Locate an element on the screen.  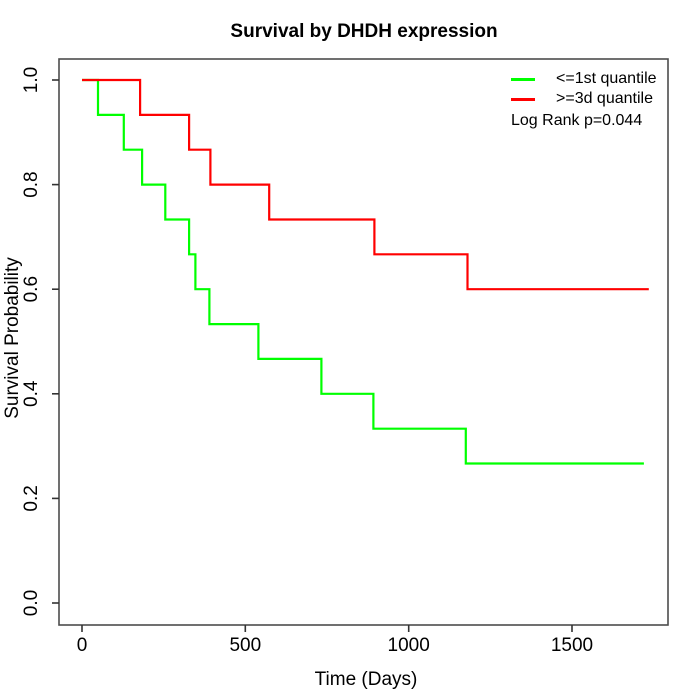
x-tick-label: 500 is located at coordinates (245, 645).